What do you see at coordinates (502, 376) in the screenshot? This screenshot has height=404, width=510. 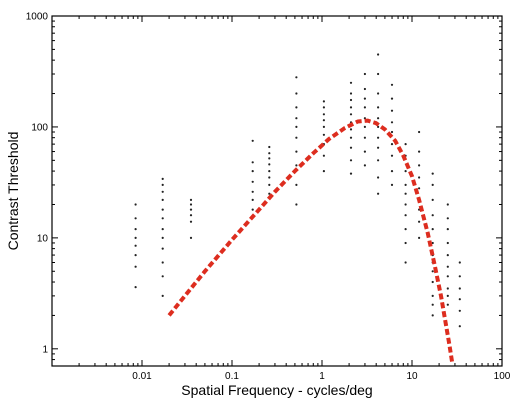 I see `x-tick-label: 100` at bounding box center [502, 376].